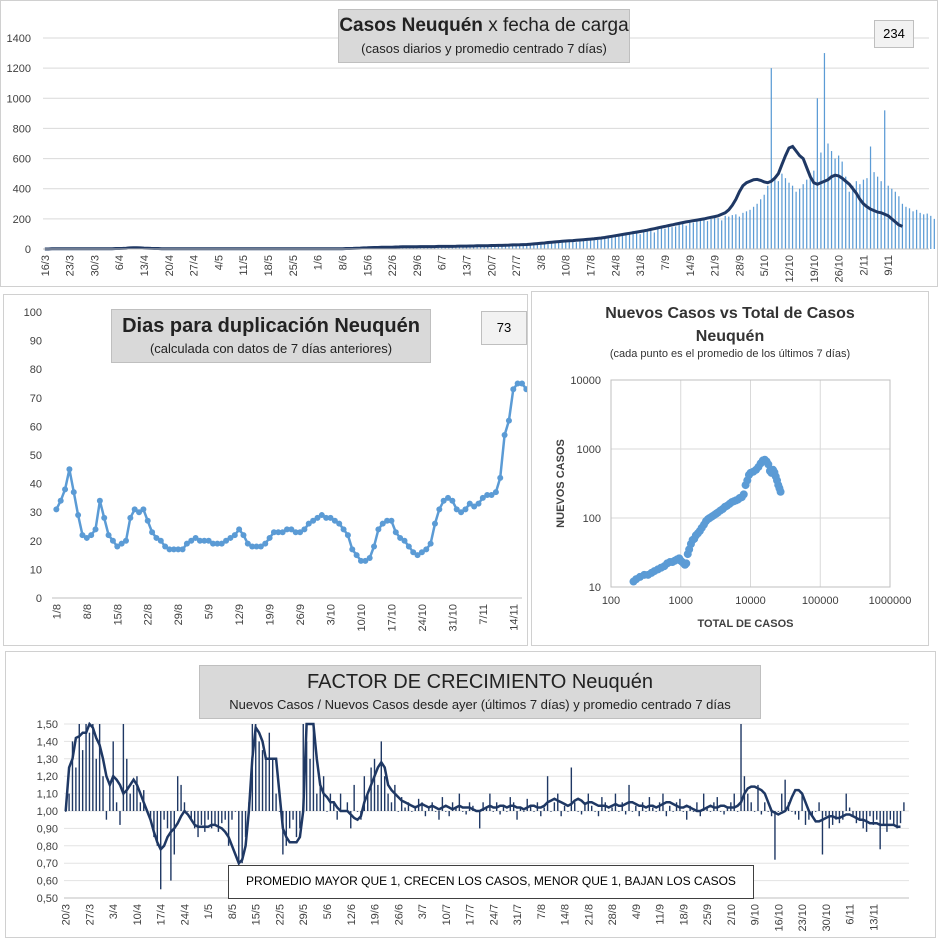  Describe the element at coordinates (691, 265) in the screenshot. I see `cases-xtick-label: 14/9` at that location.